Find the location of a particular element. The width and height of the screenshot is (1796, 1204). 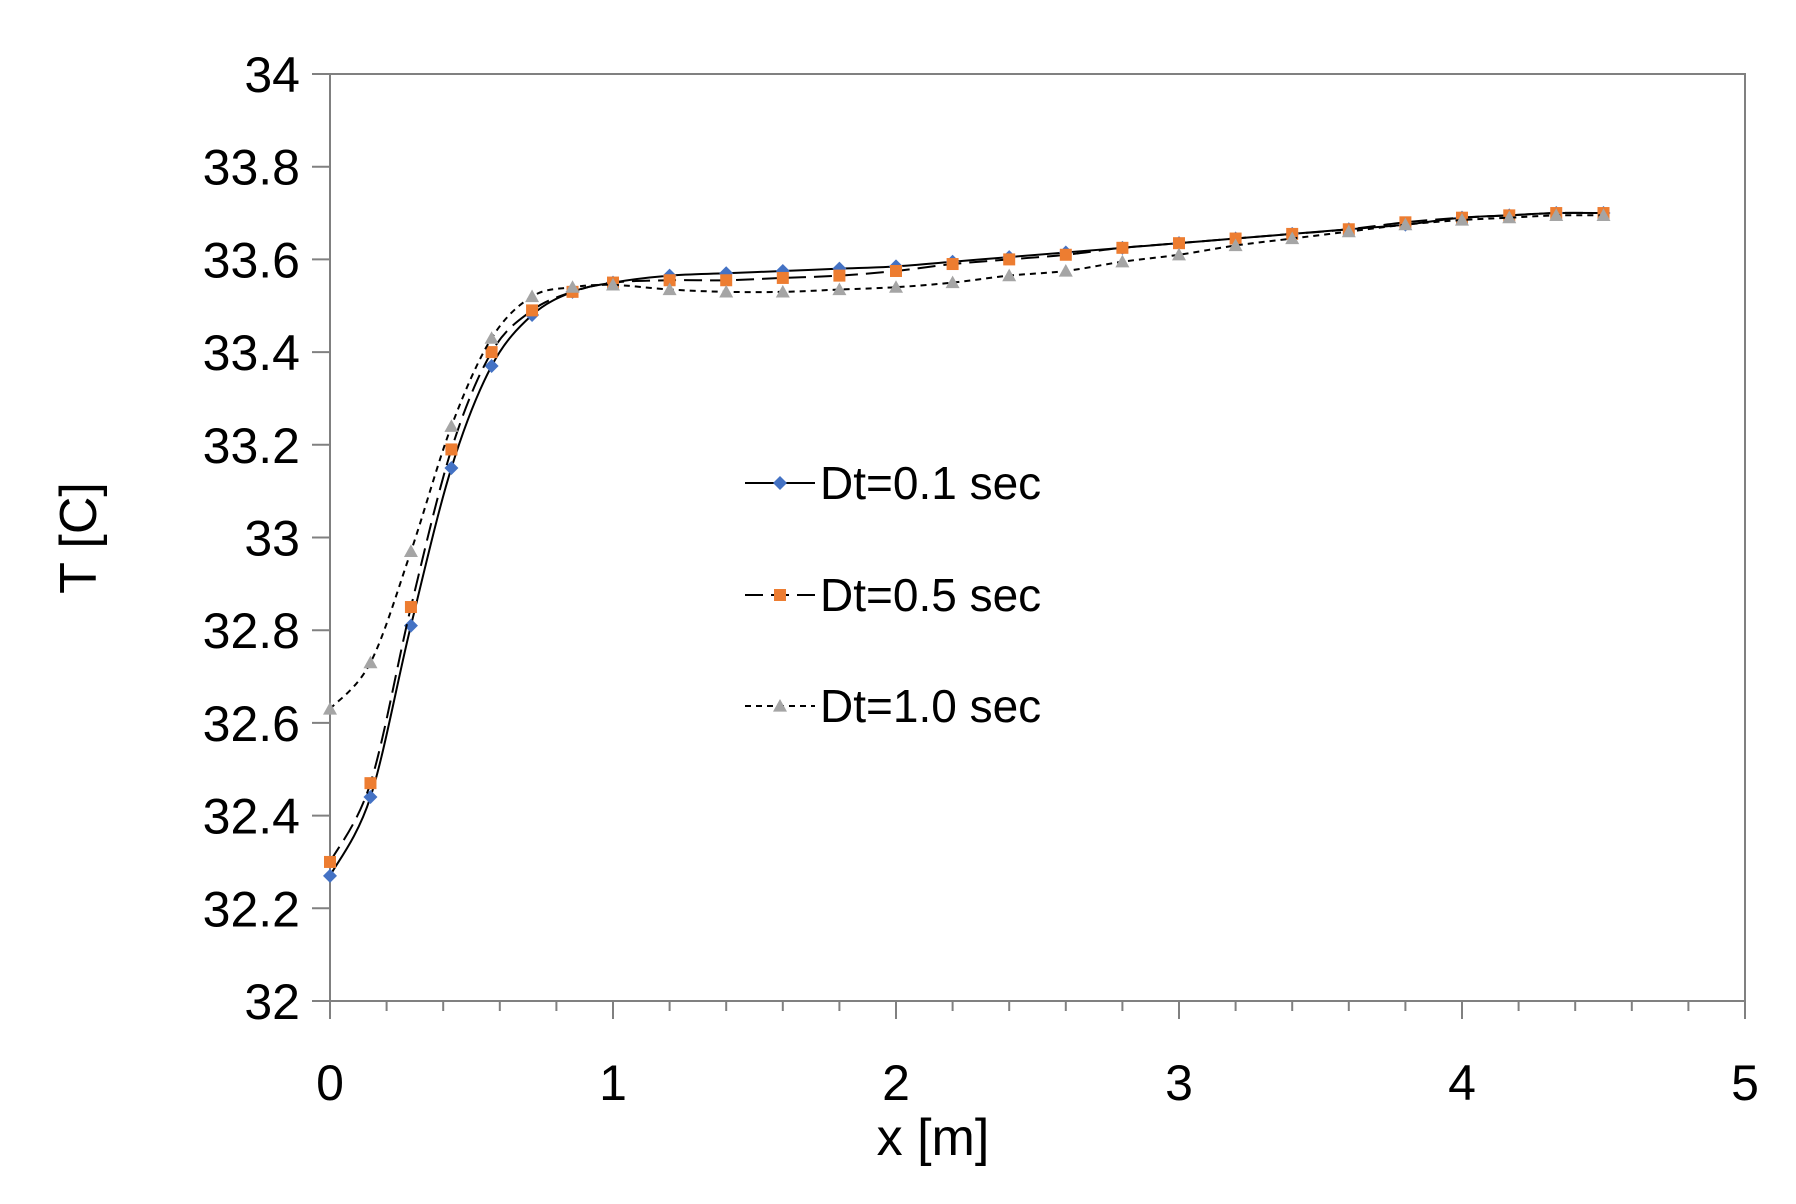

legend-label: Dt=0.5 sec is located at coordinates (930, 595).